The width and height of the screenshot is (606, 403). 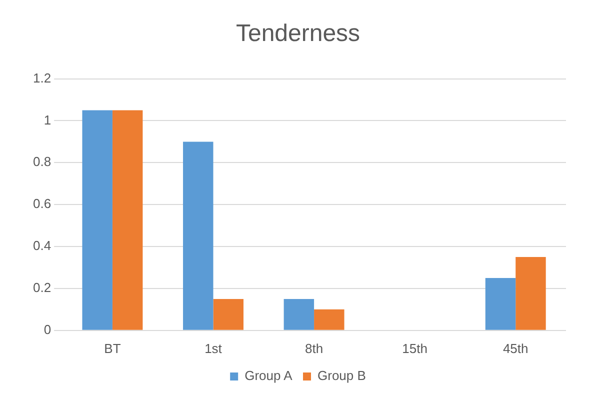 I want to click on legend-label: Group A, so click(x=268, y=376).